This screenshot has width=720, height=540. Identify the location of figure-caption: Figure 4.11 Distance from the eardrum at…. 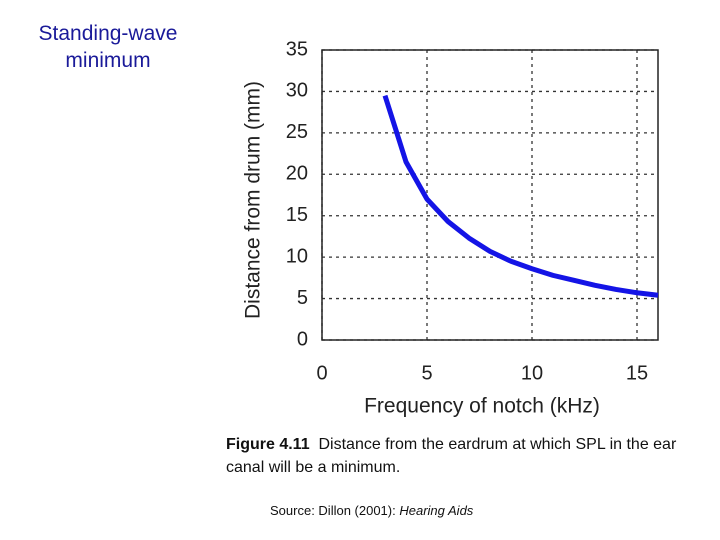
(456, 456).